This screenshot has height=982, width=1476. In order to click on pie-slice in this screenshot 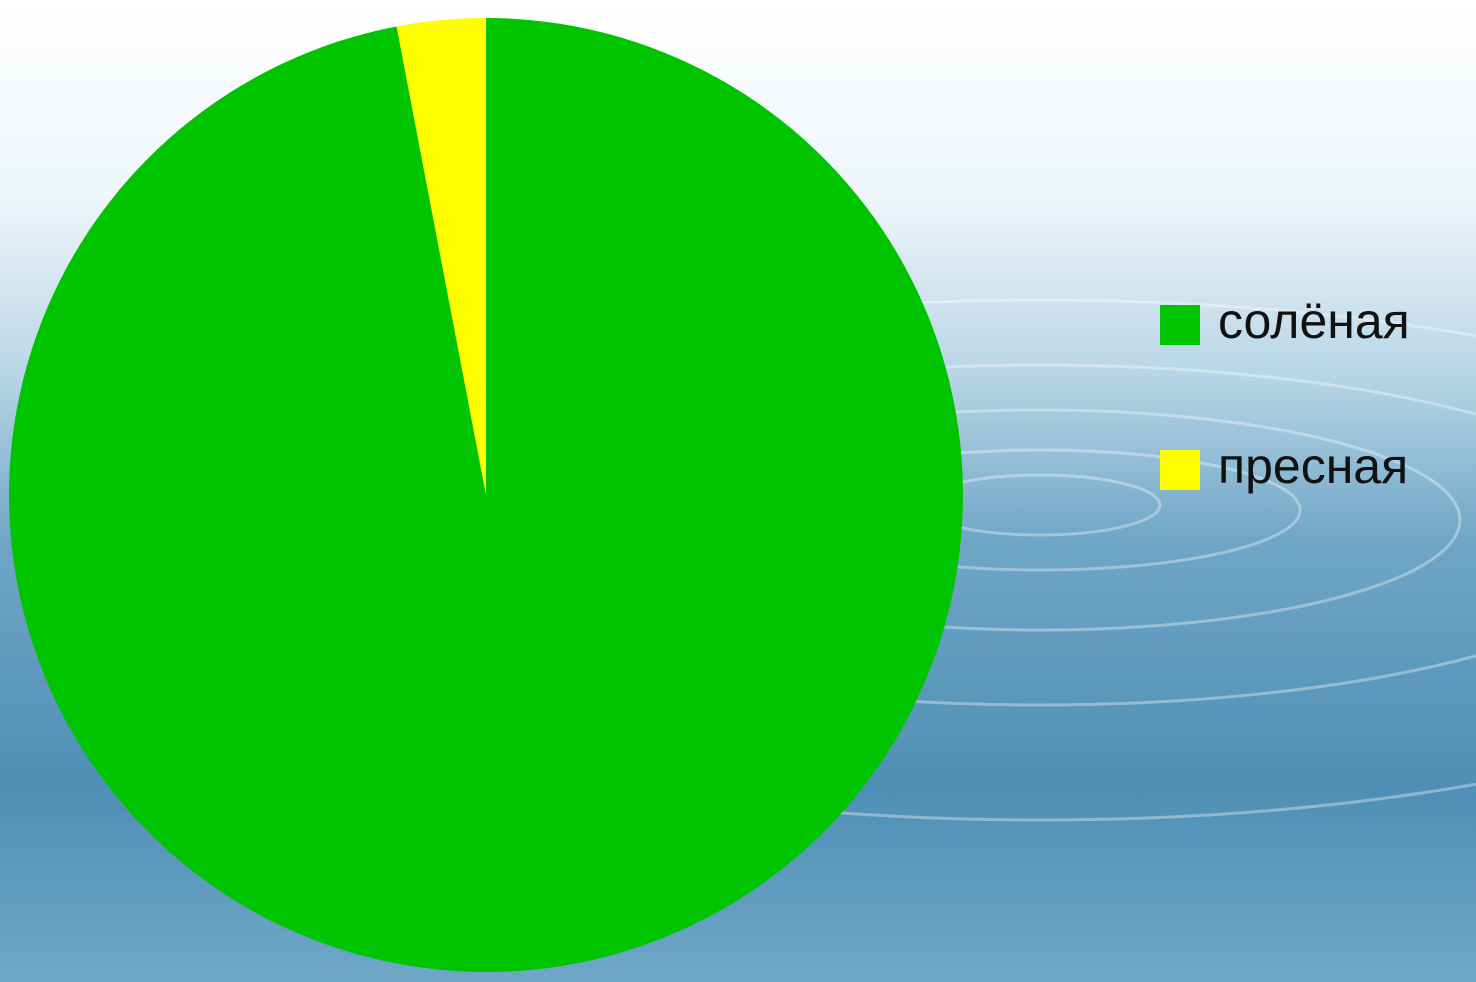, I will do `click(441, 256)`.